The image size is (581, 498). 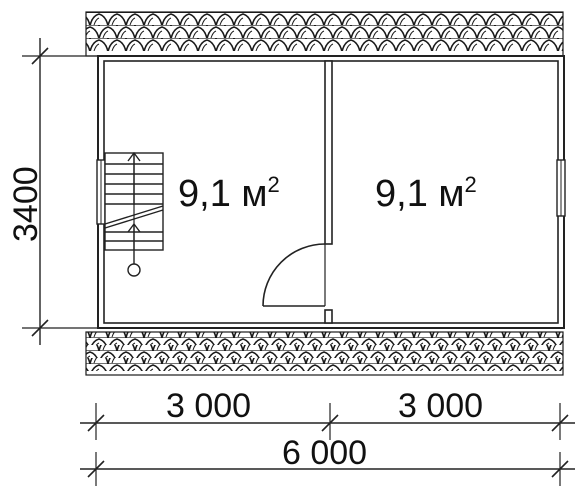 What do you see at coordinates (324, 34) in the screenshot?
I see `roof-tiles-top` at bounding box center [324, 34].